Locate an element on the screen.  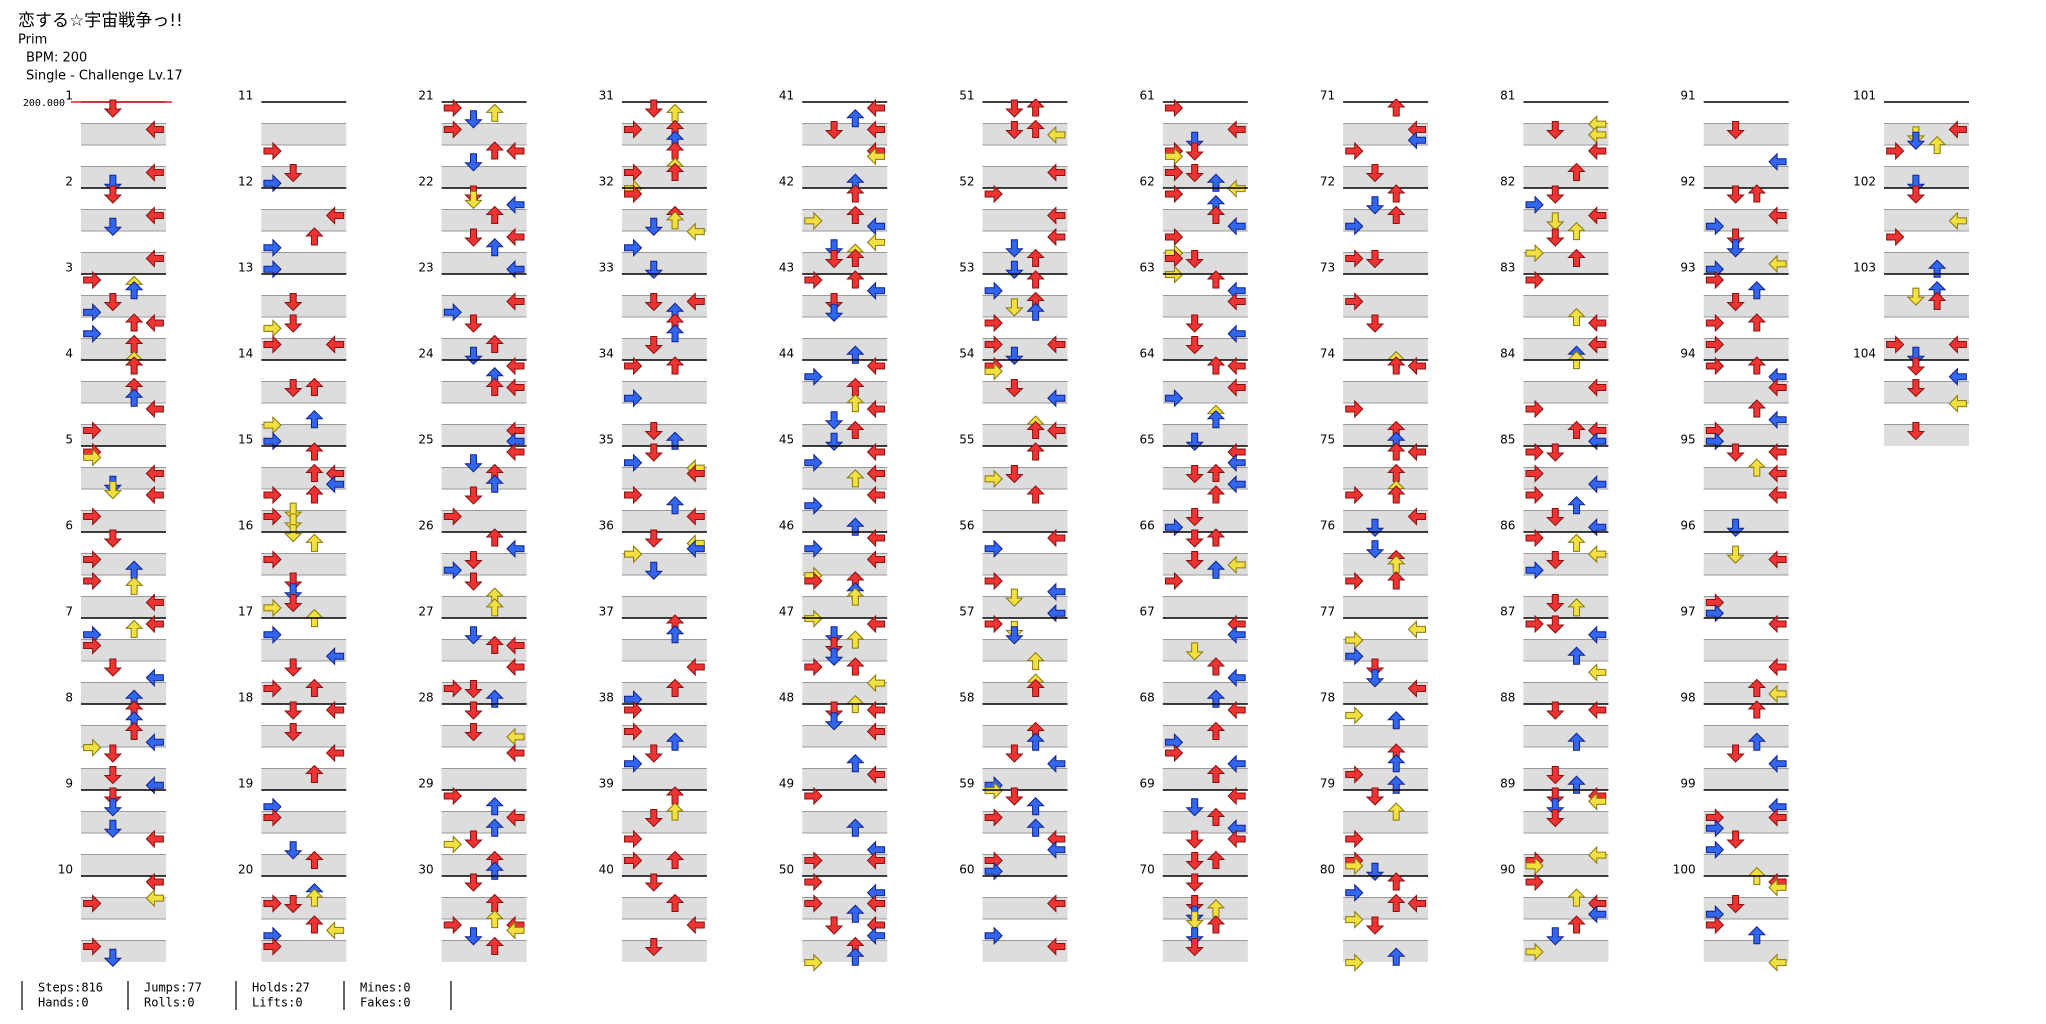
measure-number: 31 is located at coordinates (606, 96).